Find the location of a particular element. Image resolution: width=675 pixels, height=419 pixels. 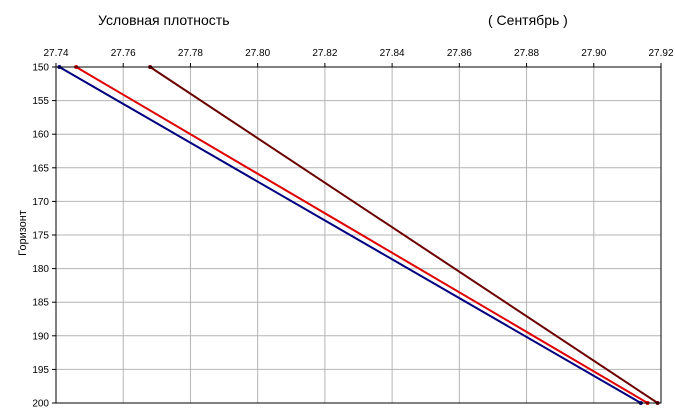

chart-title: Условная плотность is located at coordinates (164, 20).